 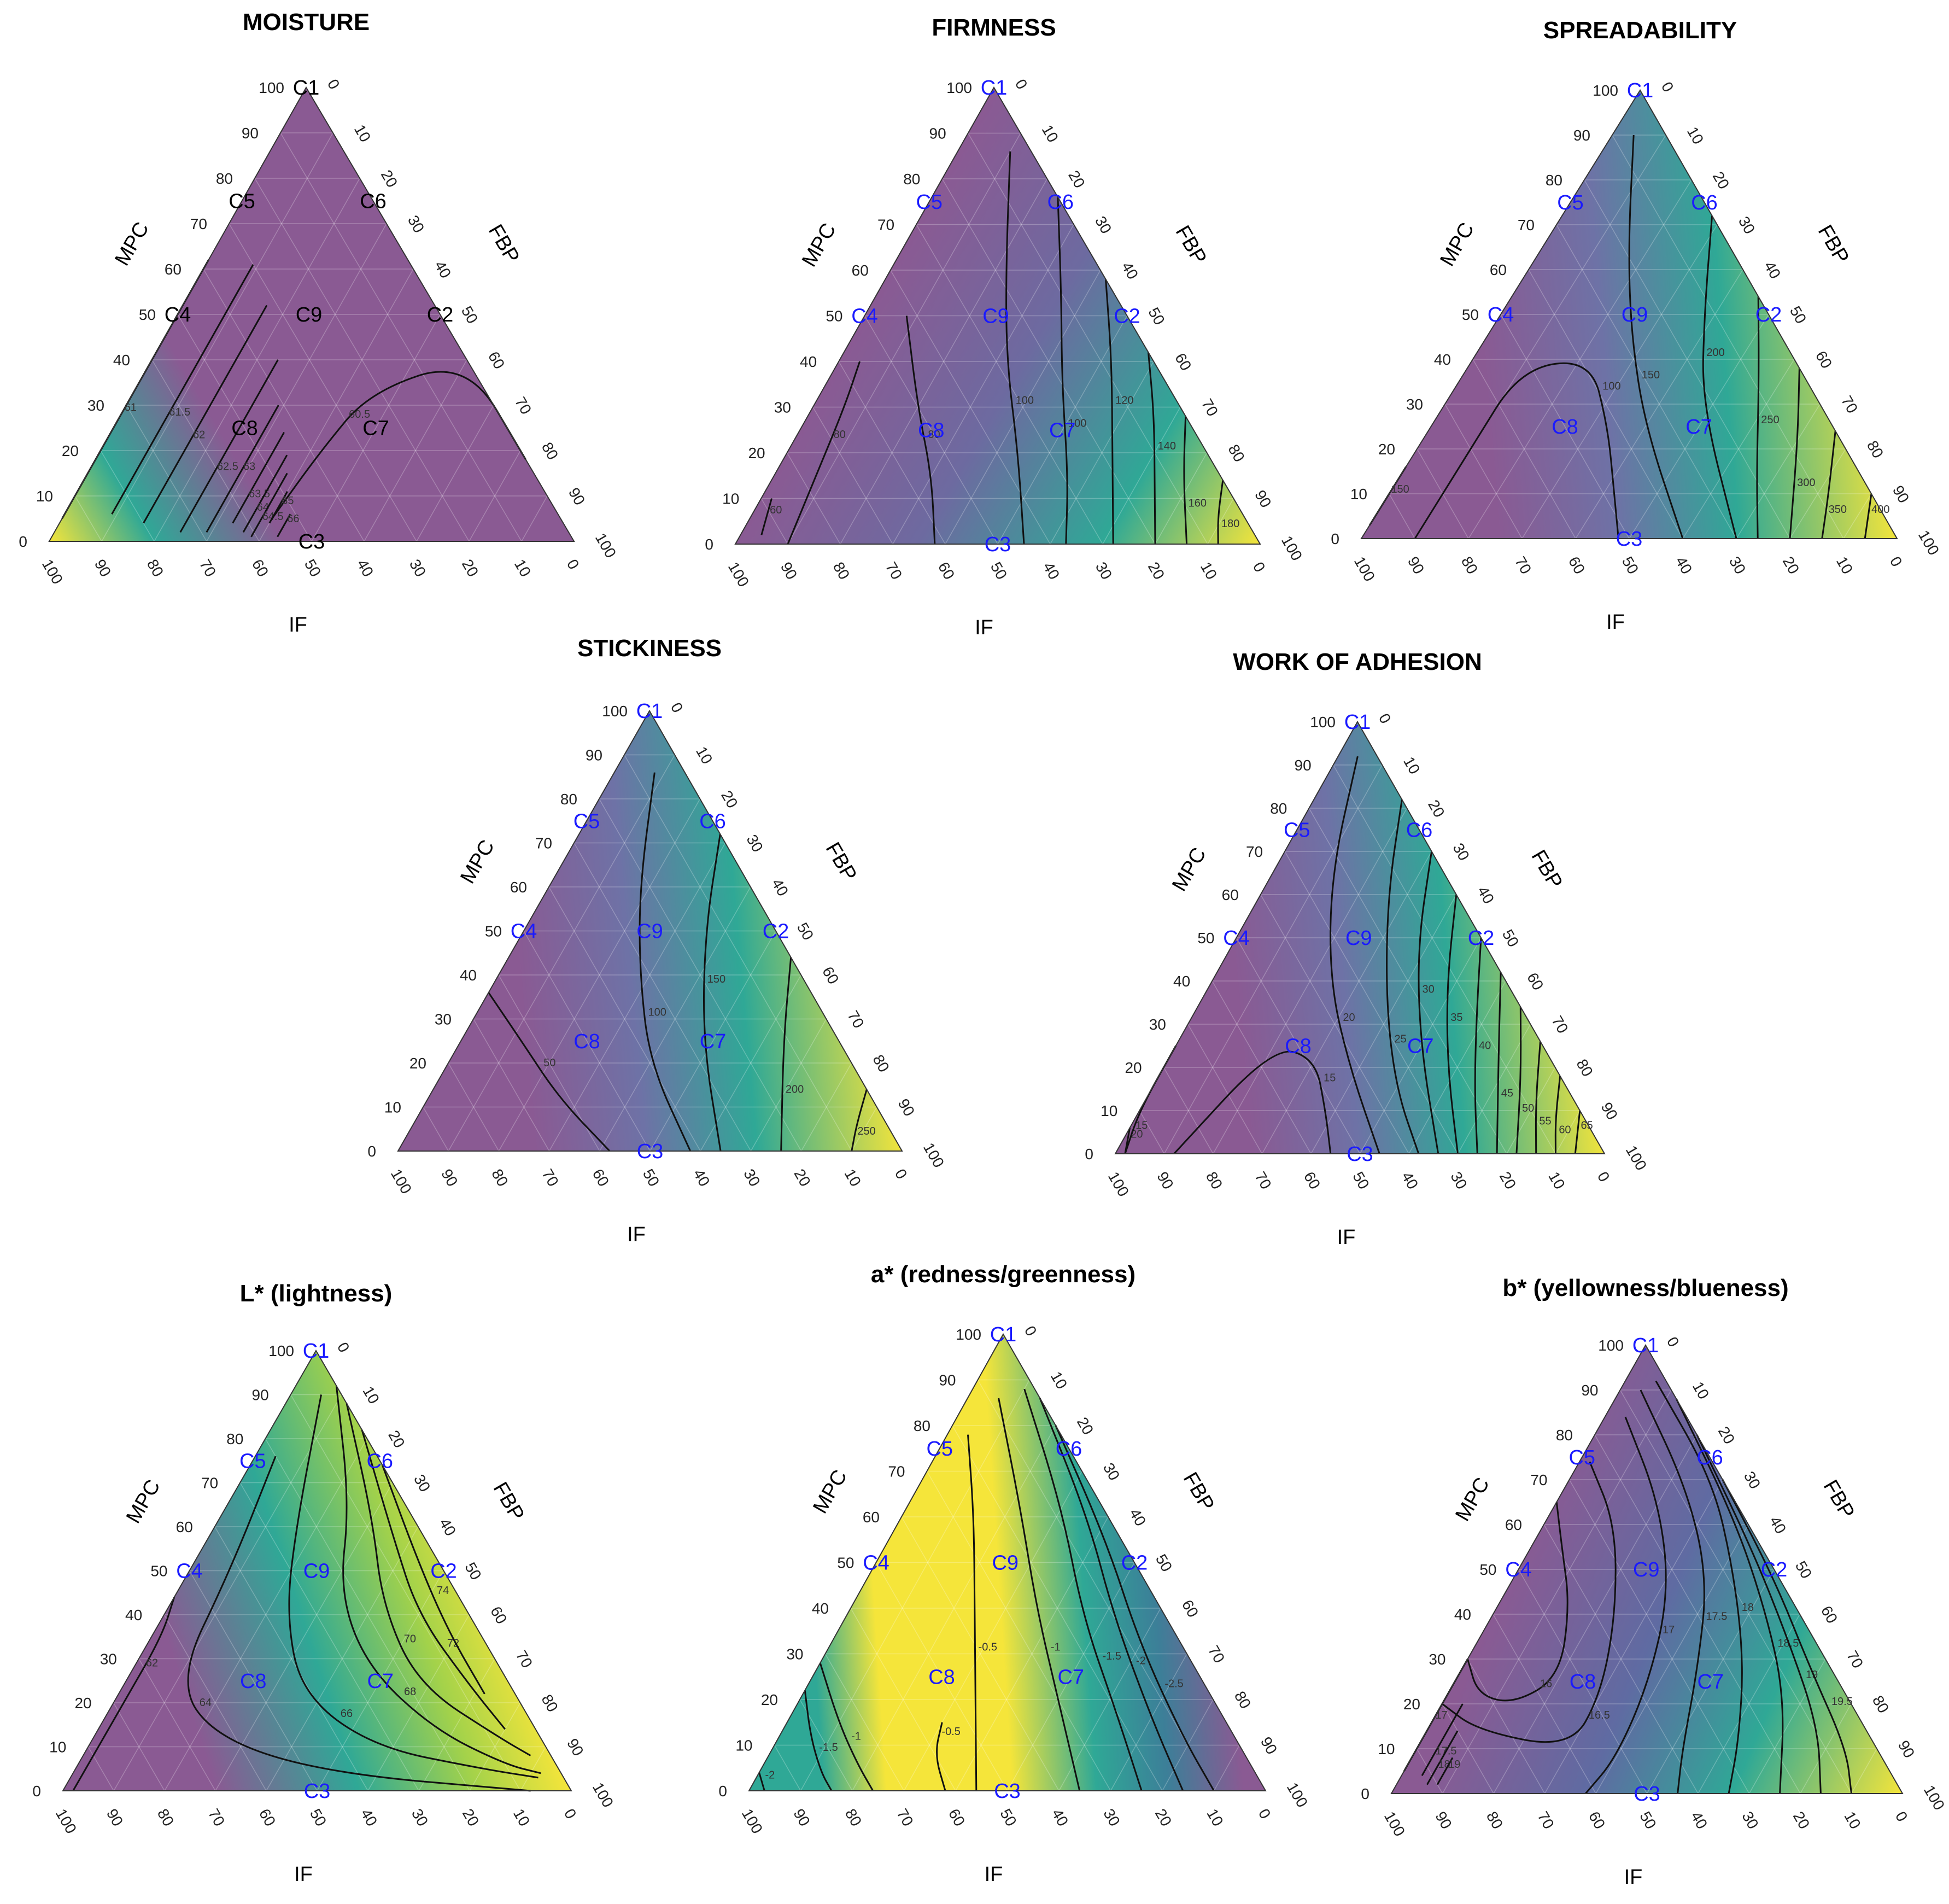 I want to click on tick-label-if: 90, so click(x=114, y=1817).